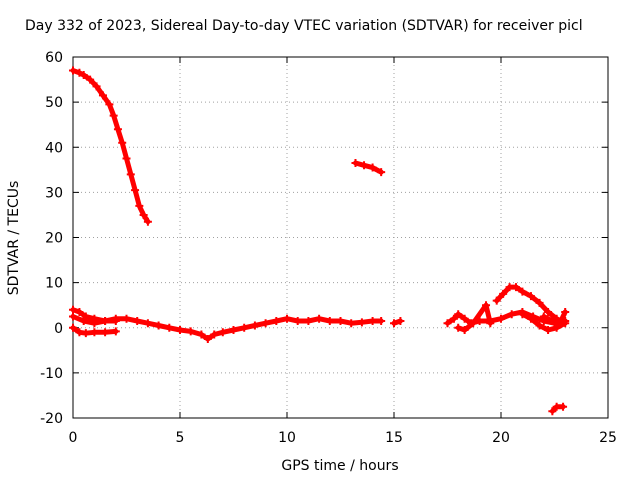 The width and height of the screenshot is (640, 480). What do you see at coordinates (608, 438) in the screenshot?
I see `x-tick-label: 25` at bounding box center [608, 438].